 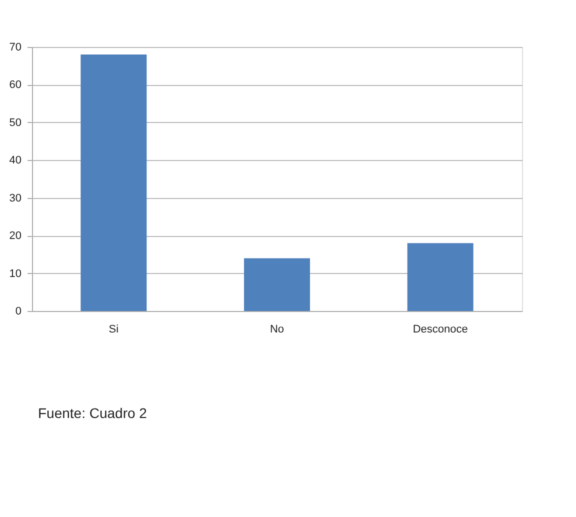 I want to click on y-tick-label: 0, so click(x=18, y=312).